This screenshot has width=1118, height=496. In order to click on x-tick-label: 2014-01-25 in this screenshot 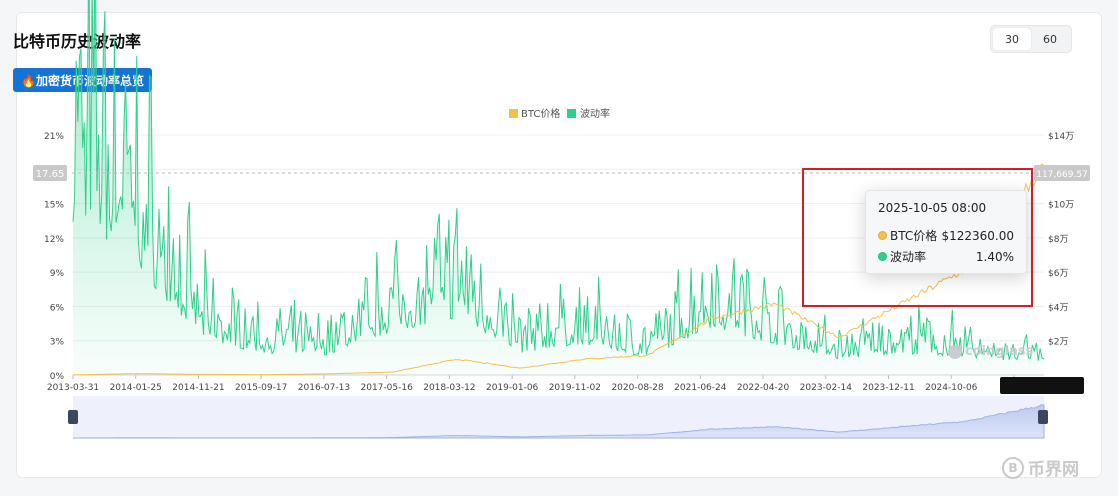, I will do `click(136, 388)`.